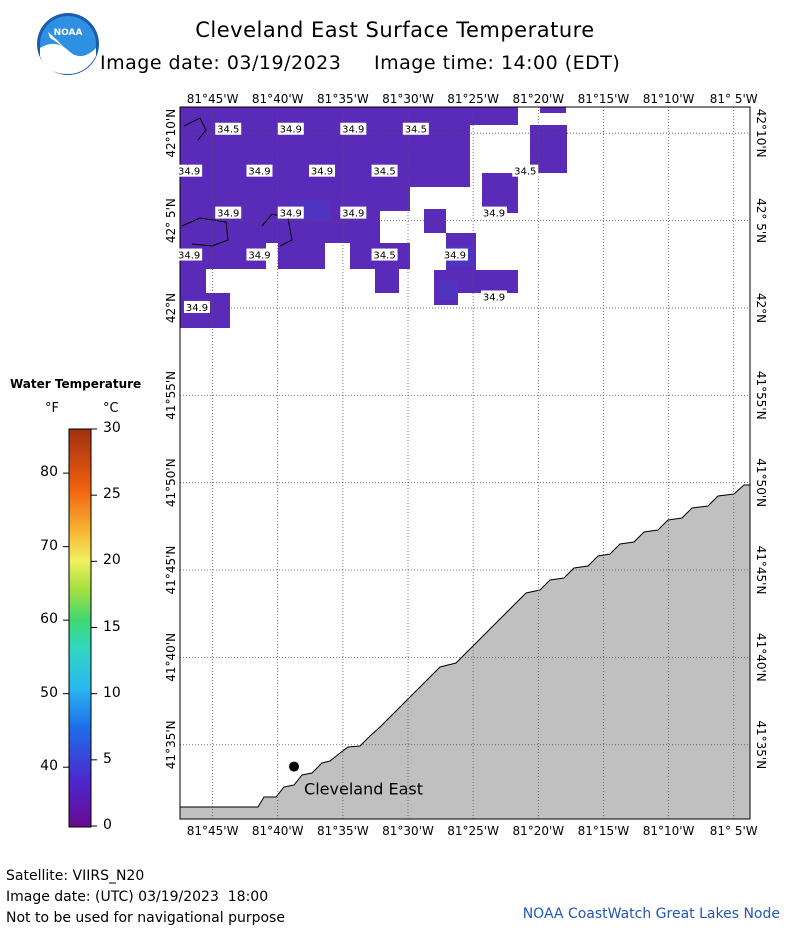 The width and height of the screenshot is (790, 930). I want to click on legend-label-c: 25, so click(112, 494).